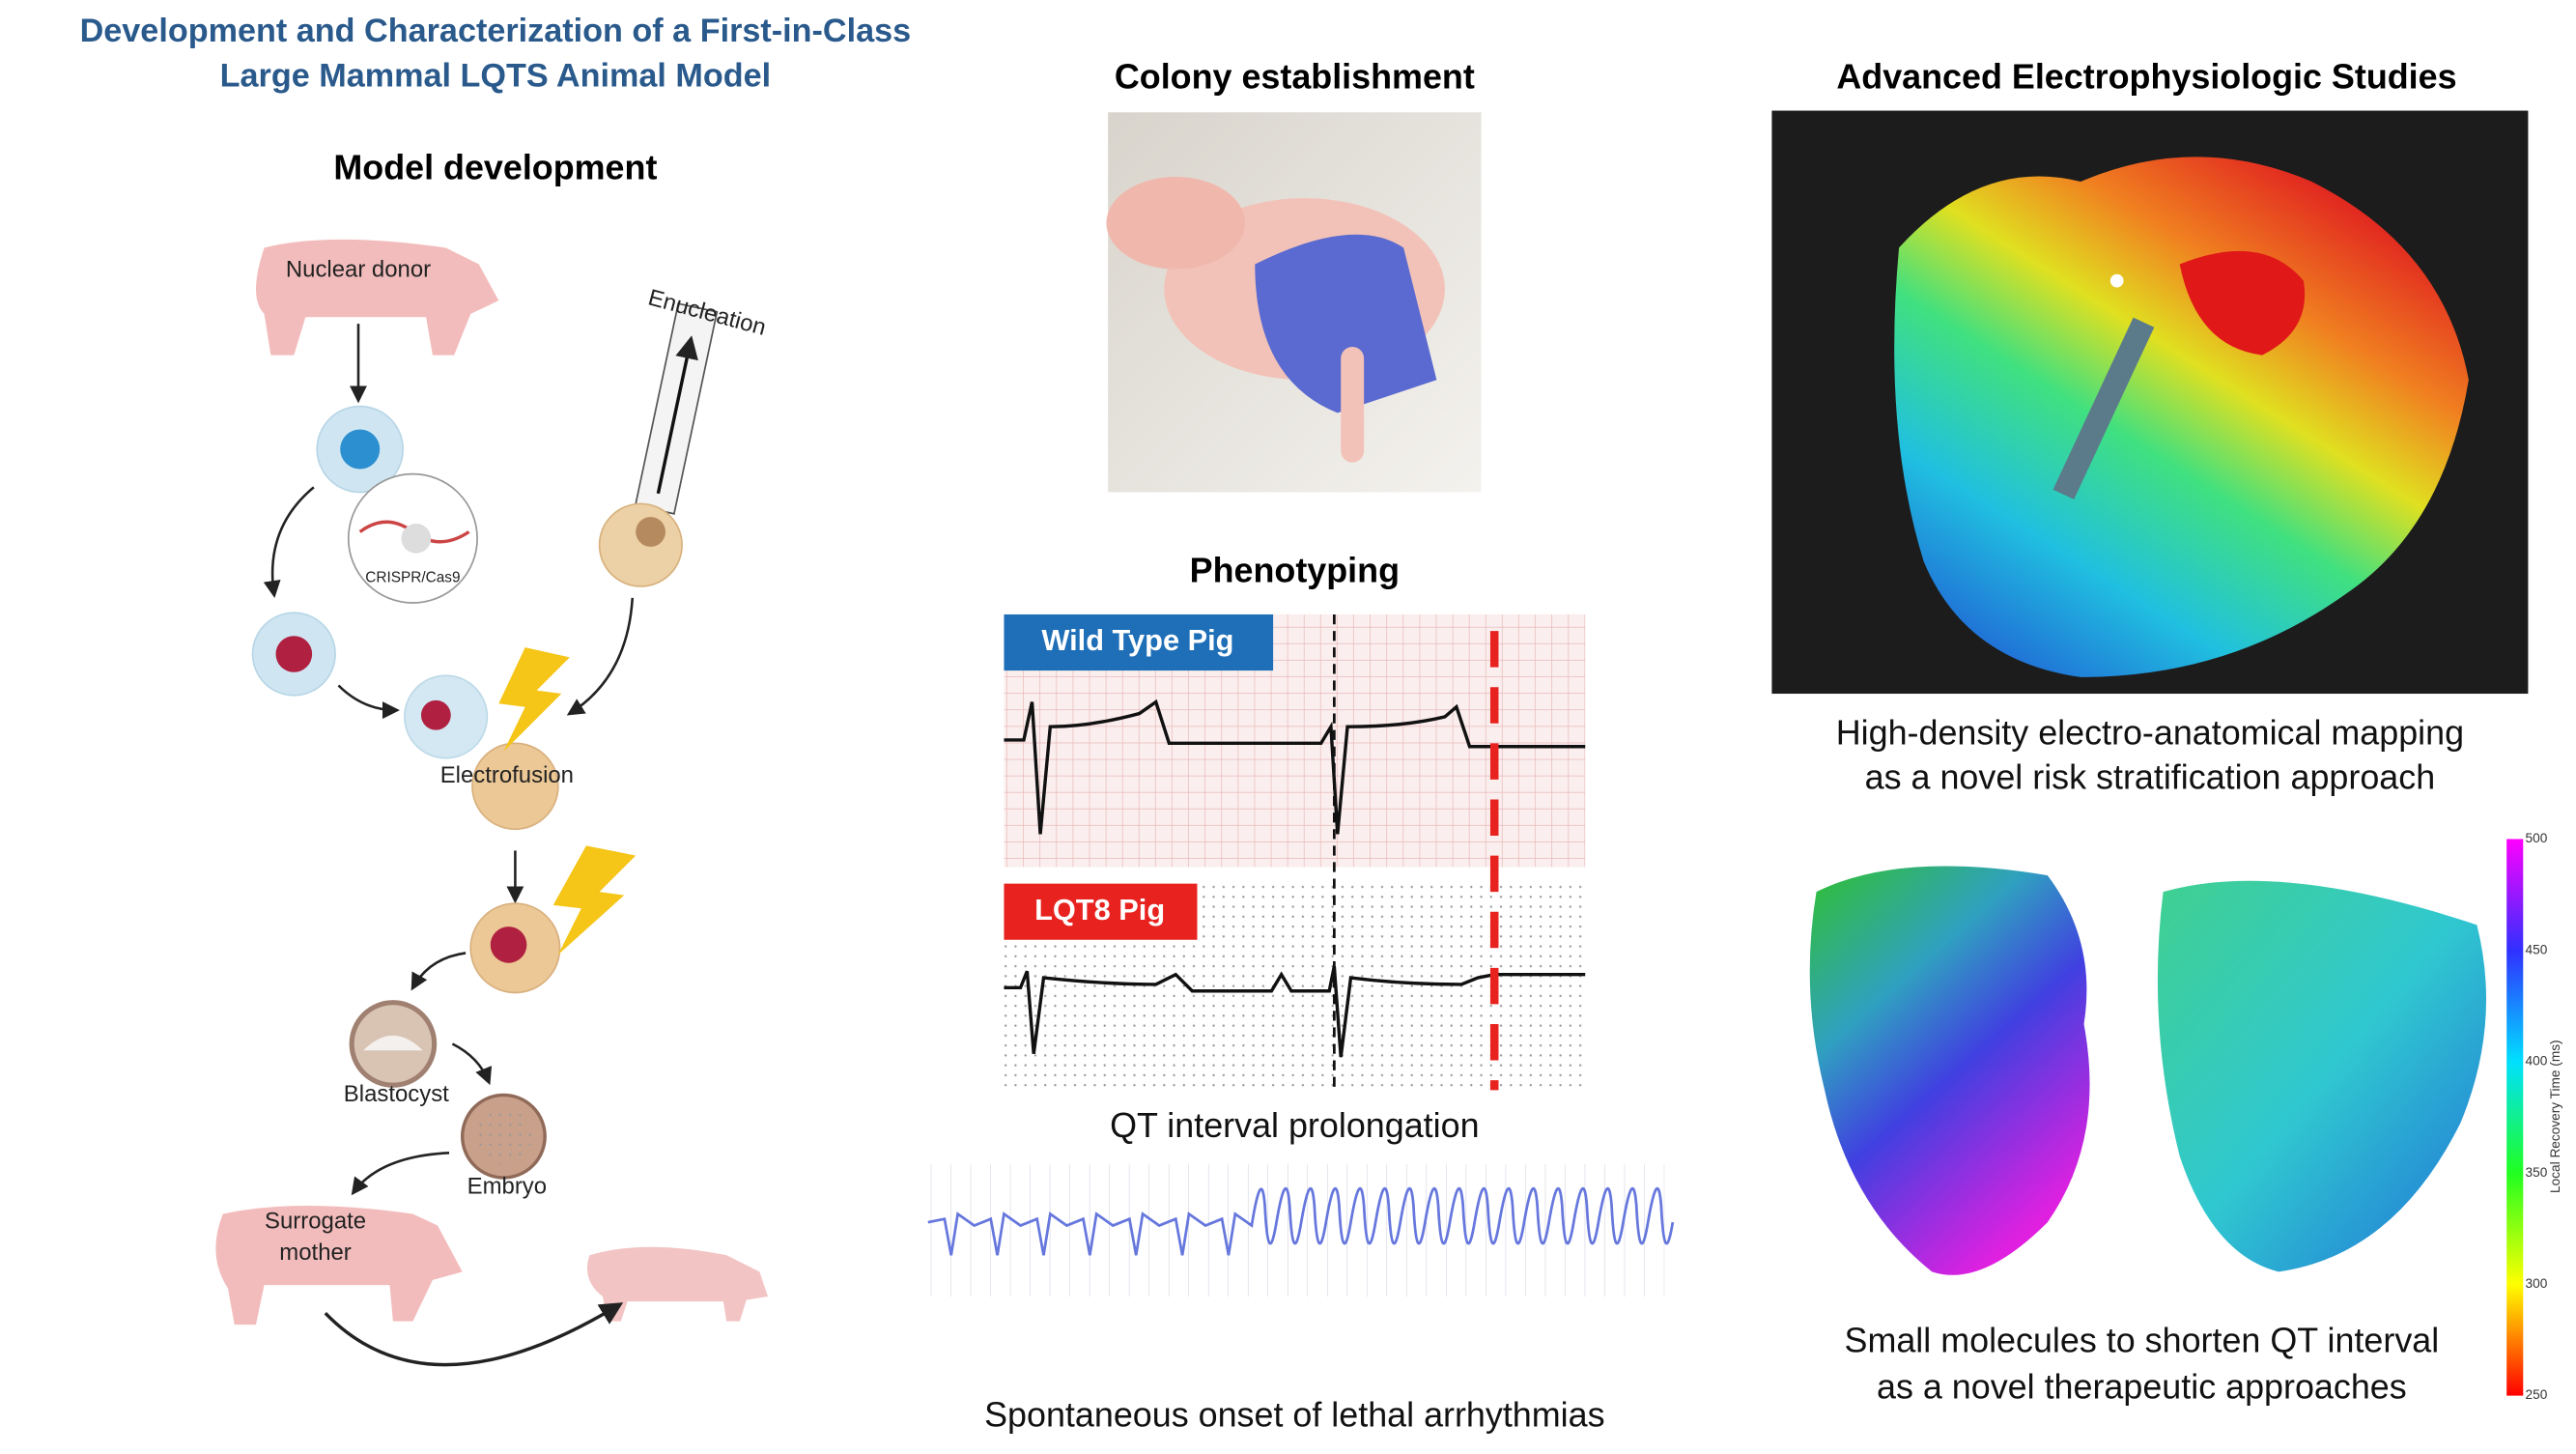  What do you see at coordinates (2150, 403) in the screenshot?
I see `electroanatomical-map` at bounding box center [2150, 403].